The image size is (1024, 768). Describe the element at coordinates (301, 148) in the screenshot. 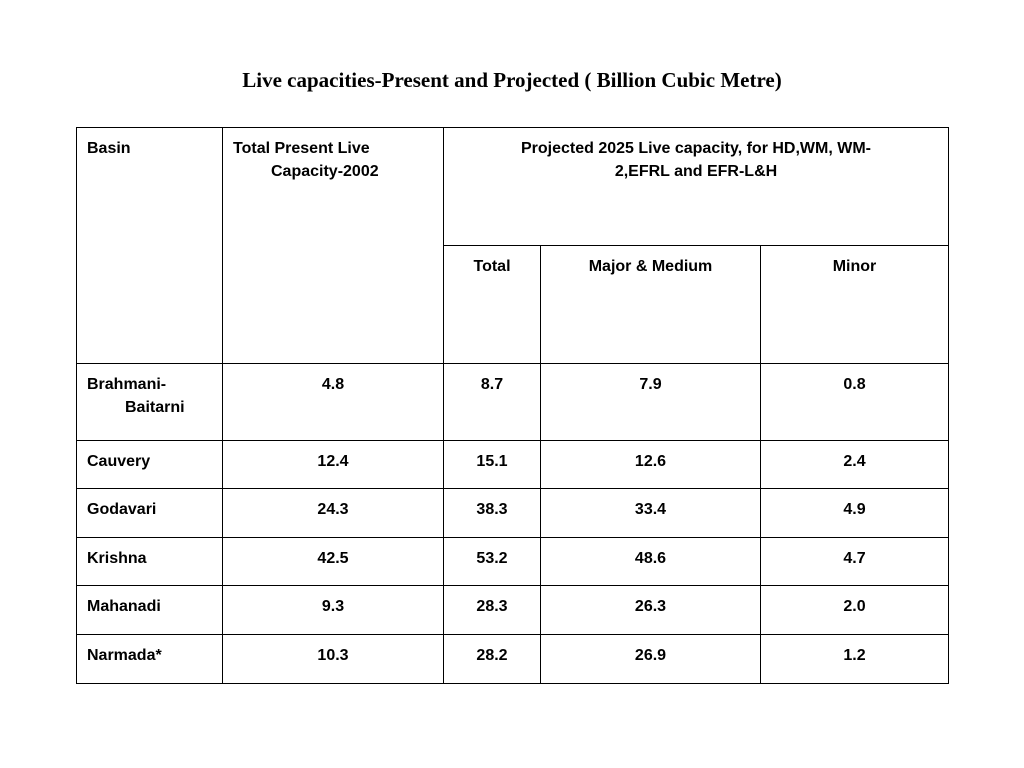

I see `header-present-line1: Total Present Live` at that location.